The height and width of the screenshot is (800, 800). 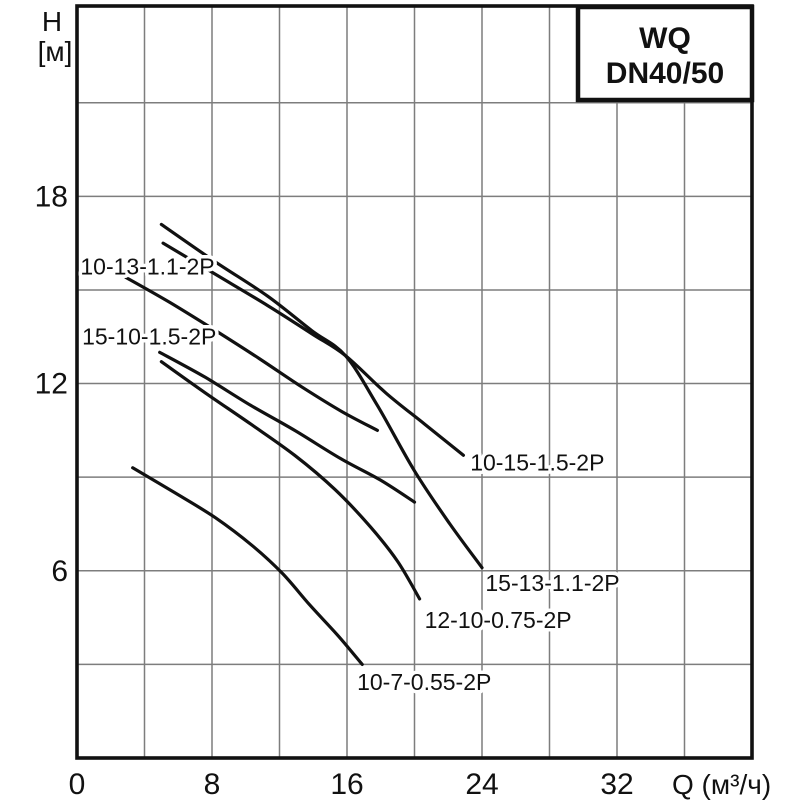 I want to click on title-line2: DN40/50, so click(x=665, y=73).